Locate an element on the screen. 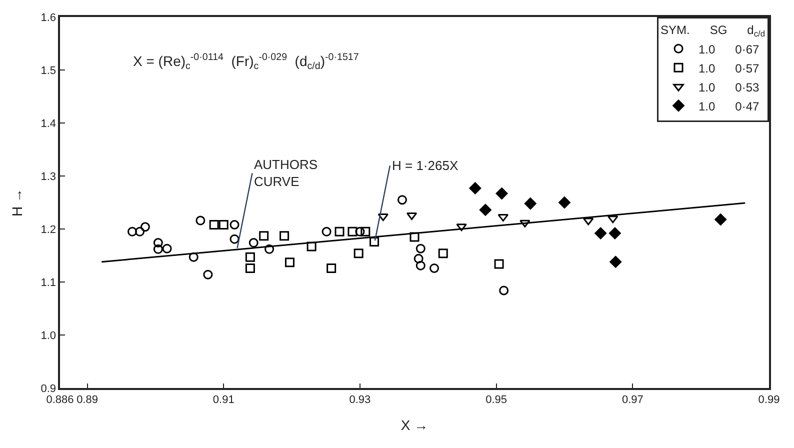 This screenshot has height=448, width=794. annotation: H = 1·265X is located at coordinates (425, 165).